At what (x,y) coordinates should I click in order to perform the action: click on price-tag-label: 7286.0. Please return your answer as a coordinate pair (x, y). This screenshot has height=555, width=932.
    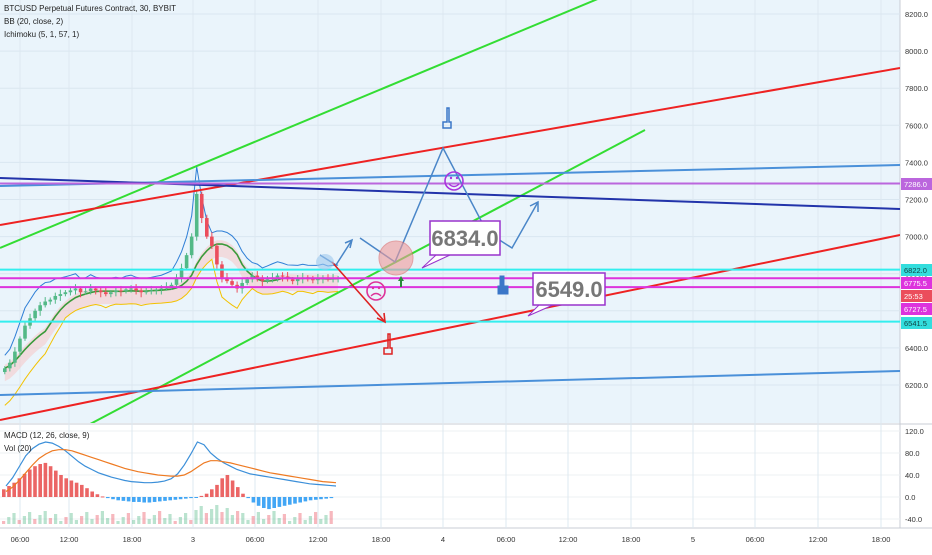
    Looking at the image, I should click on (915, 184).